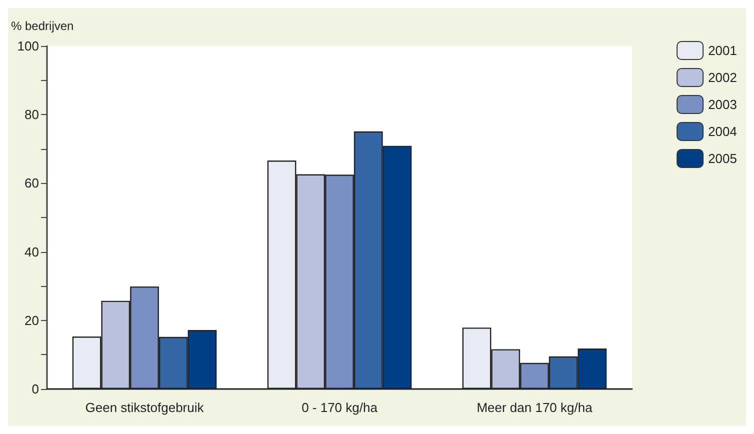 The width and height of the screenshot is (754, 434). What do you see at coordinates (42, 26) in the screenshot?
I see `y-axis-title: % bedrijven` at bounding box center [42, 26].